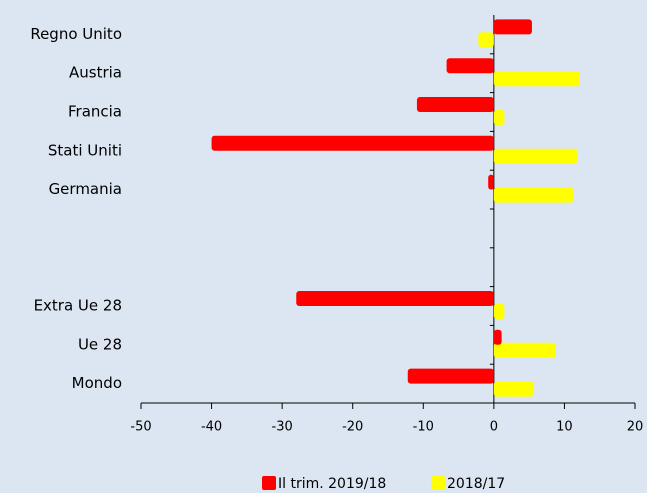 The width and height of the screenshot is (647, 493). What do you see at coordinates (476, 484) in the screenshot?
I see `legend-label: 2018/17` at bounding box center [476, 484].